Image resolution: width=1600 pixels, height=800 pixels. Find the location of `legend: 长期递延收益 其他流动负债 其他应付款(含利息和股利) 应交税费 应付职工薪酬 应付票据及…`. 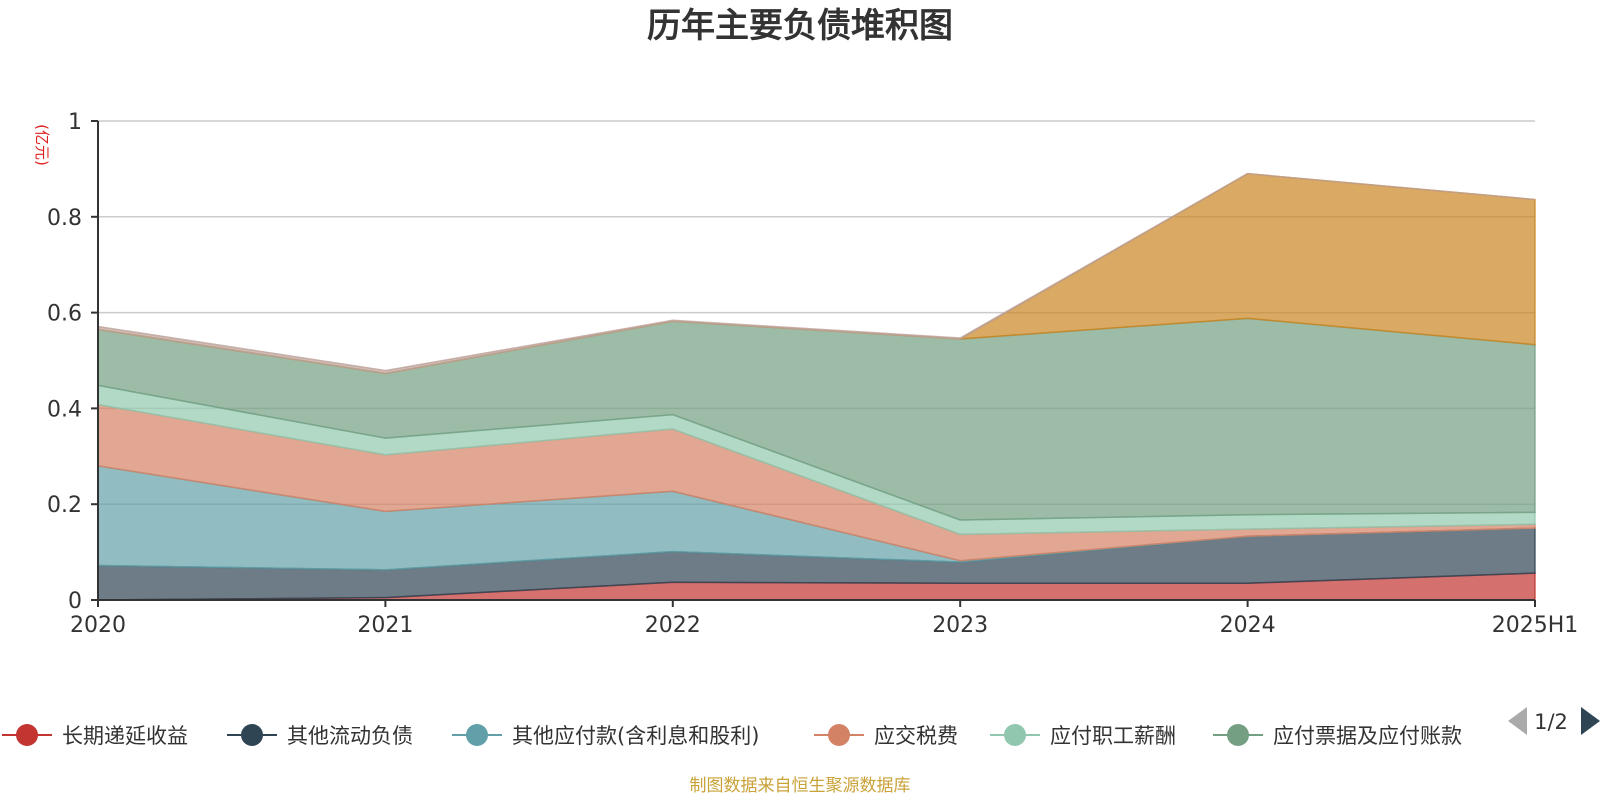

legend: 长期递延收益 其他流动负债 其他应付款(含利息和股利) 应交税费 应付职工薪酬 应付票据及… is located at coordinates (732, 736).